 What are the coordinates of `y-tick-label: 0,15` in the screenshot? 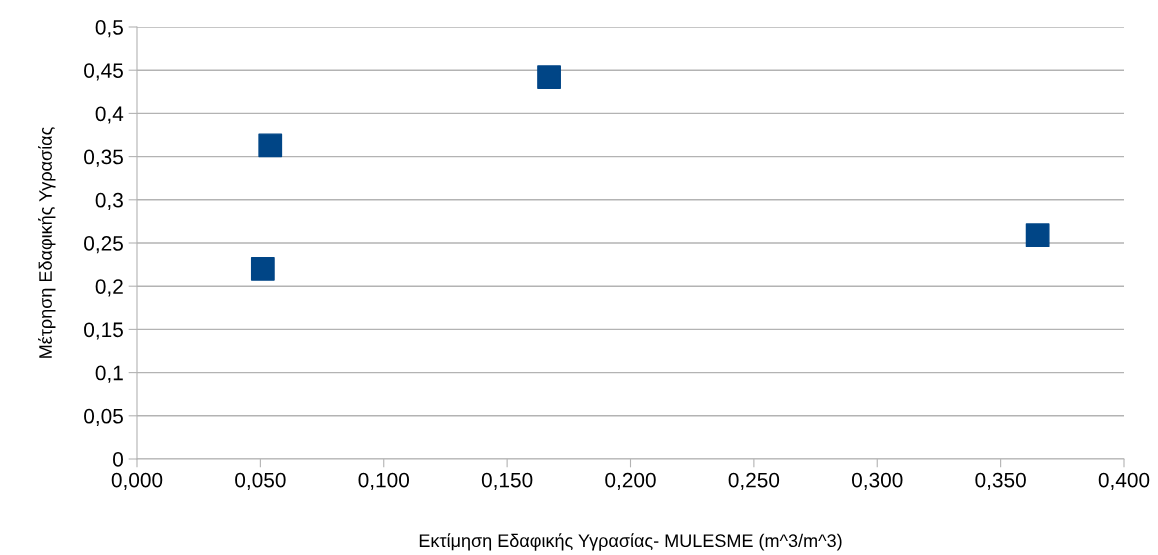 It's located at (103, 331).